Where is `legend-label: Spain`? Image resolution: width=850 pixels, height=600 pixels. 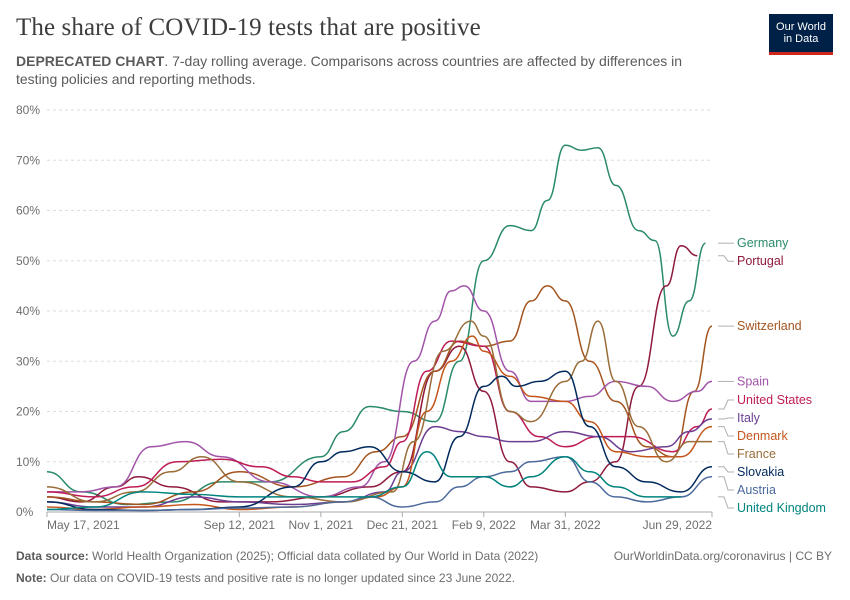 legend-label: Spain is located at coordinates (753, 381).